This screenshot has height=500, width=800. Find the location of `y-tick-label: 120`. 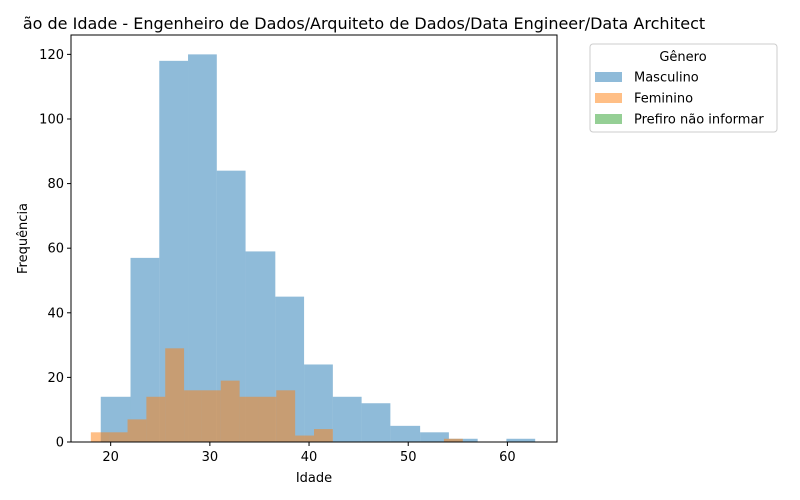

y-tick-label: 120 is located at coordinates (51, 55).